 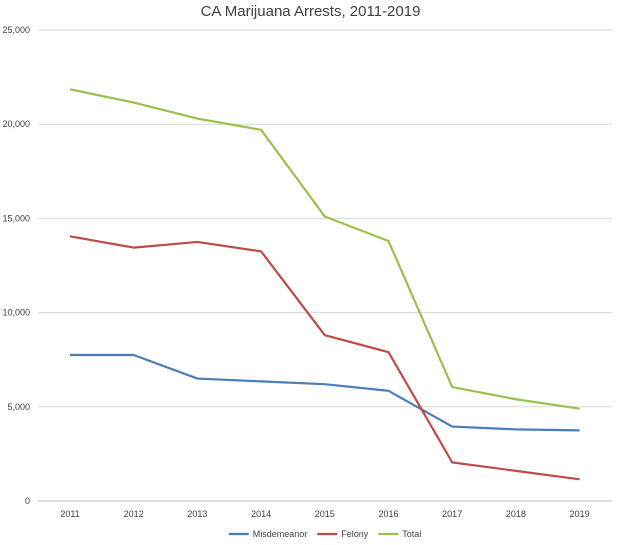 I want to click on x-tick-label: 2012, so click(x=134, y=514).